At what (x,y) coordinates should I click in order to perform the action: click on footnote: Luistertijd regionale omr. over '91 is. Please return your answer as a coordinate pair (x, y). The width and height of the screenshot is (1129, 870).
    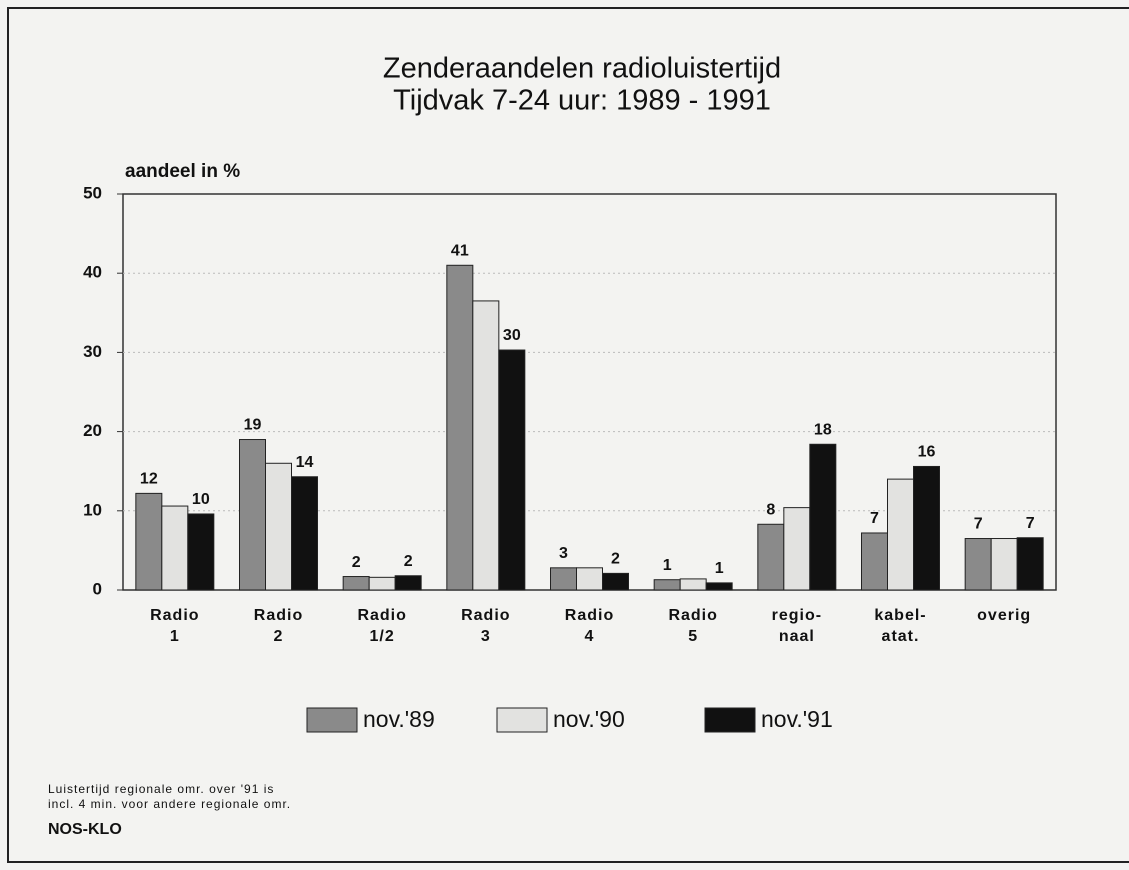
    Looking at the image, I should click on (161, 789).